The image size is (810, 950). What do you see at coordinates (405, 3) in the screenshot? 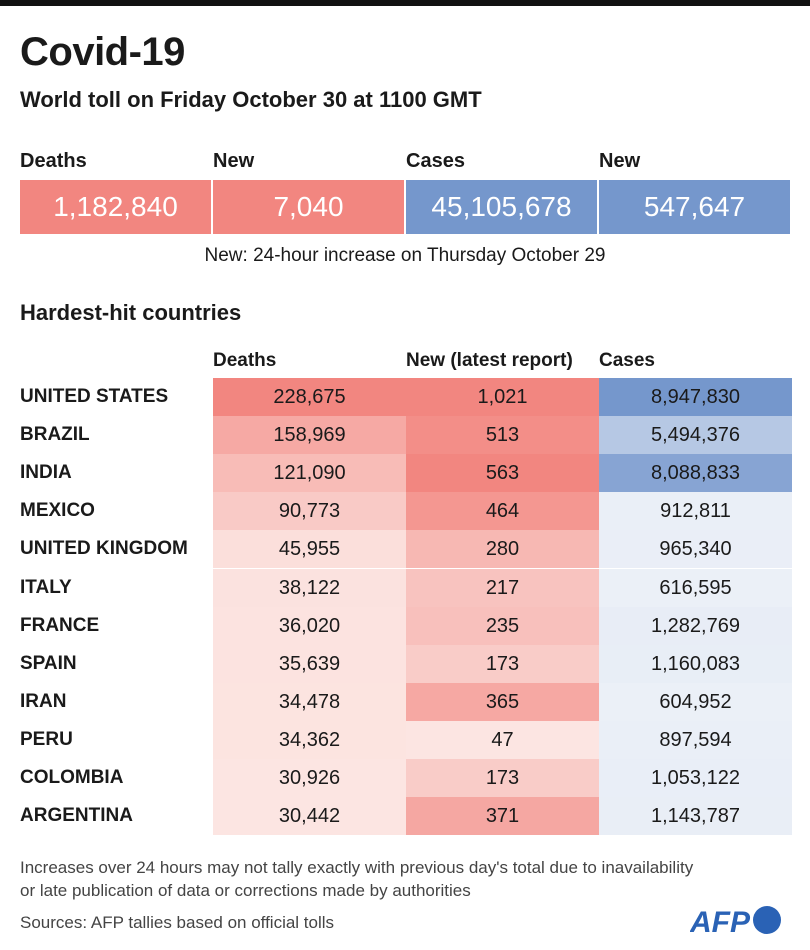
I see `top-bar` at bounding box center [405, 3].